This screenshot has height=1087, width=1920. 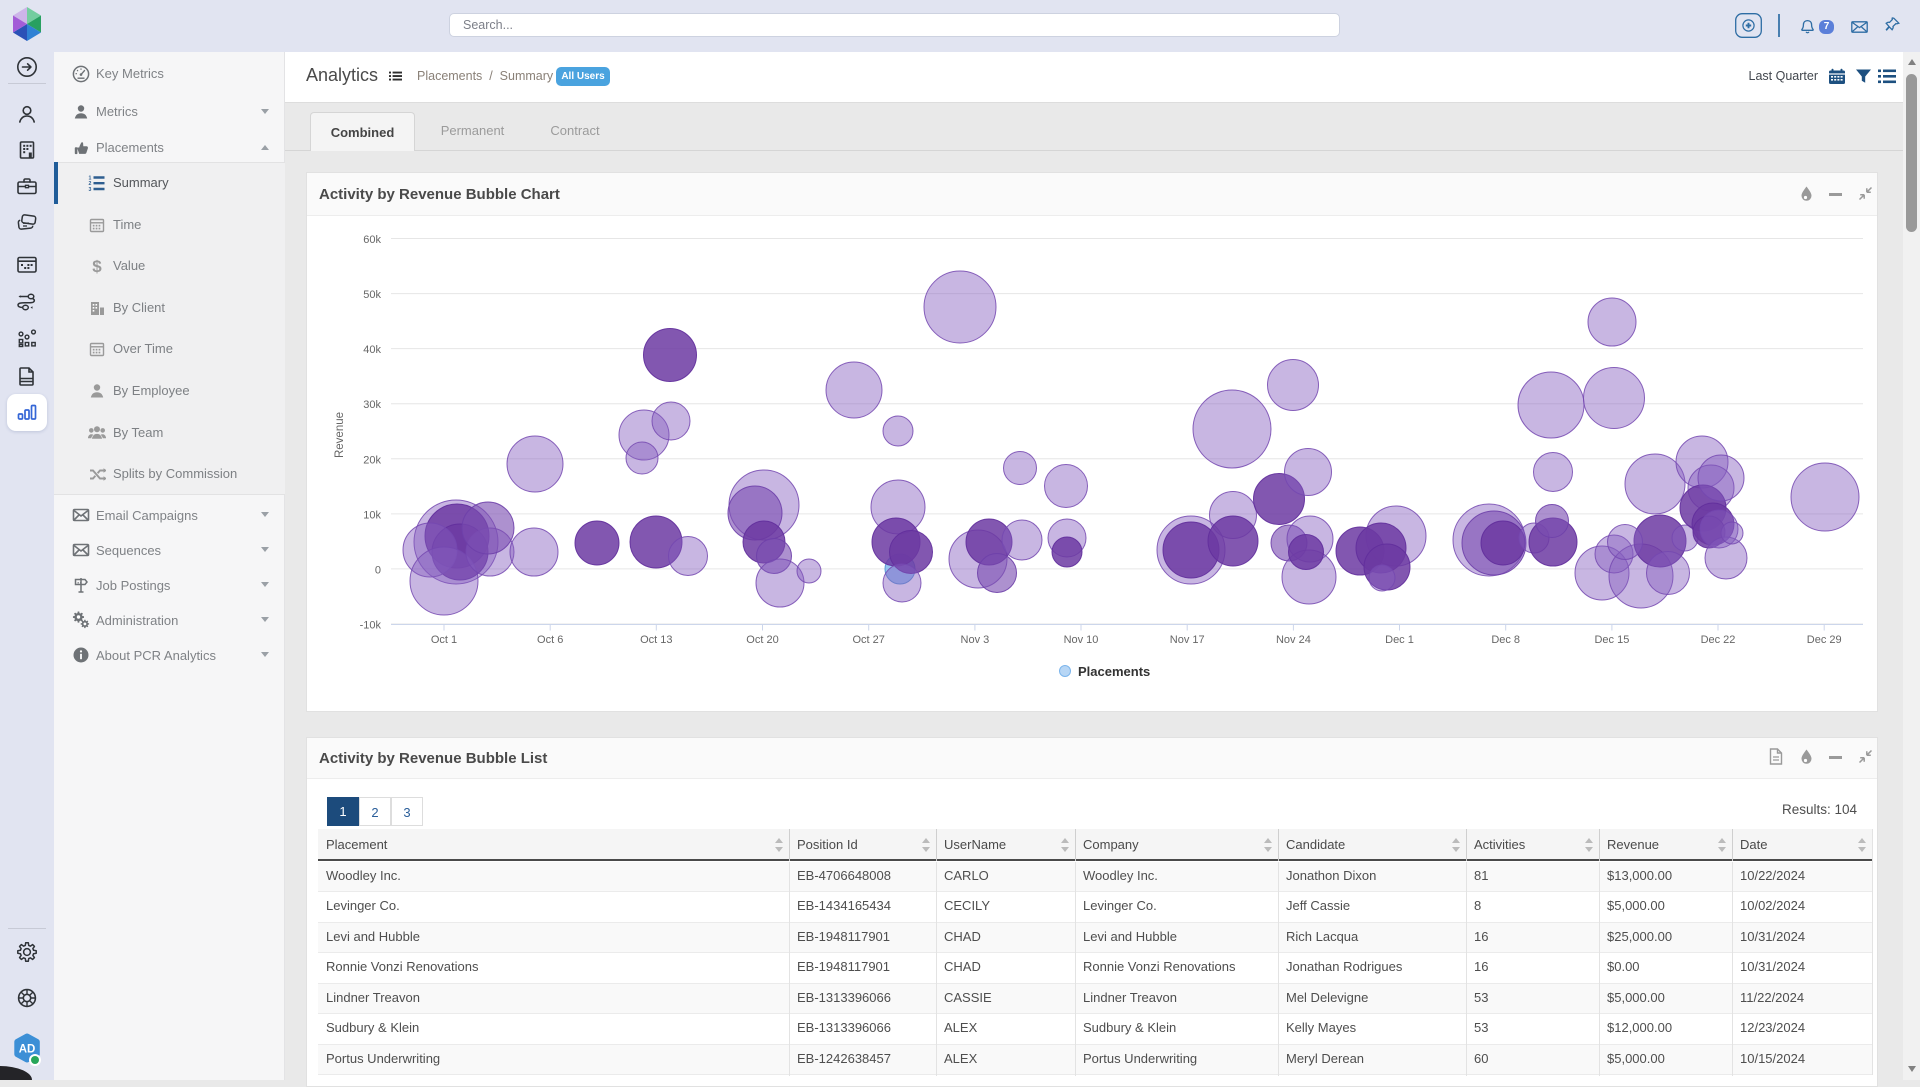 I want to click on svg-text: Dec 1, so click(x=1399, y=640).